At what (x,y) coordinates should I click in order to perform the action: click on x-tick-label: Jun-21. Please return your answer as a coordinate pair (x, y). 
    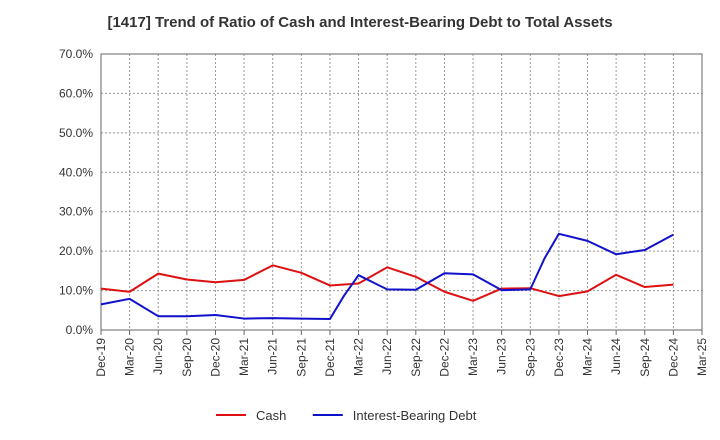
    Looking at the image, I should click on (273, 356).